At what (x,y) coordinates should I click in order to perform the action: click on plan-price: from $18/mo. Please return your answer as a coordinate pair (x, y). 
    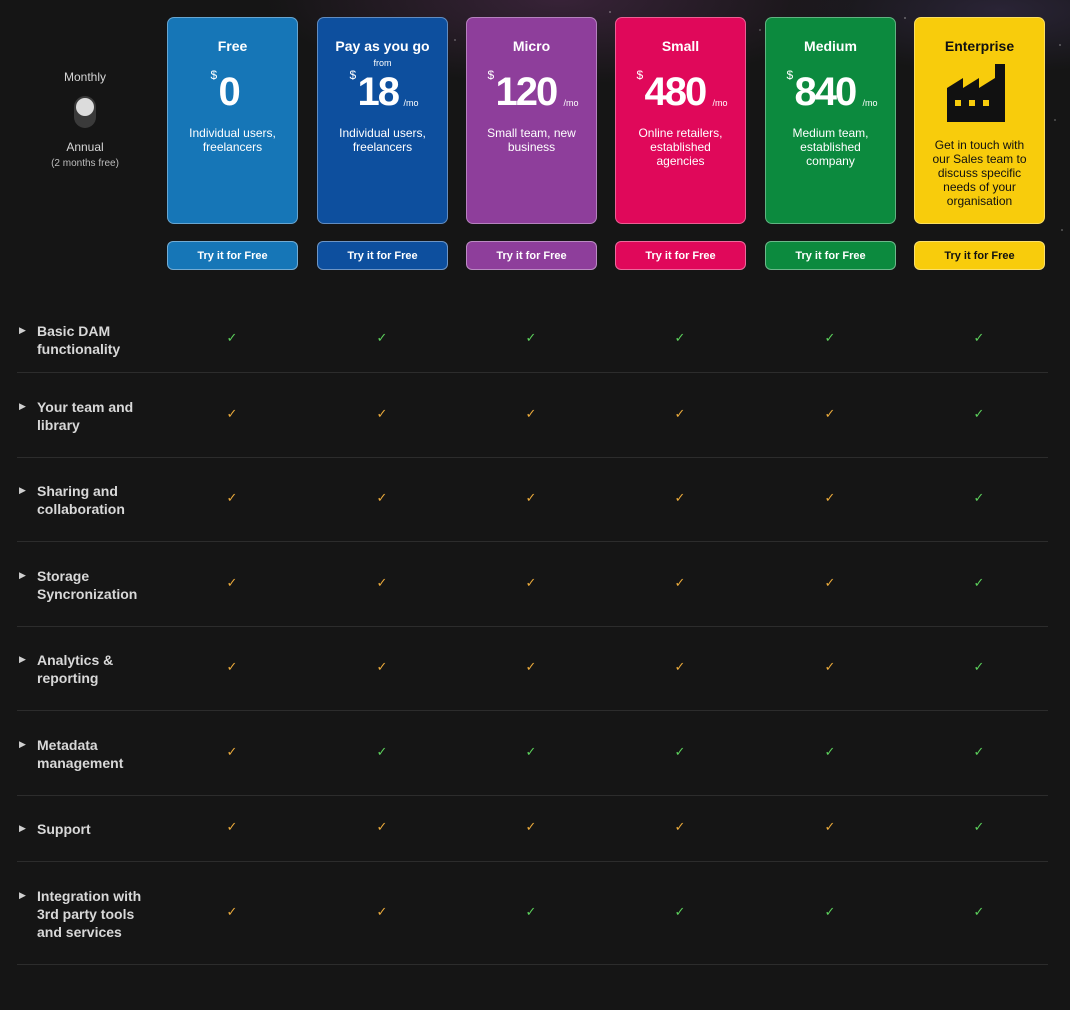
    Looking at the image, I should click on (382, 86).